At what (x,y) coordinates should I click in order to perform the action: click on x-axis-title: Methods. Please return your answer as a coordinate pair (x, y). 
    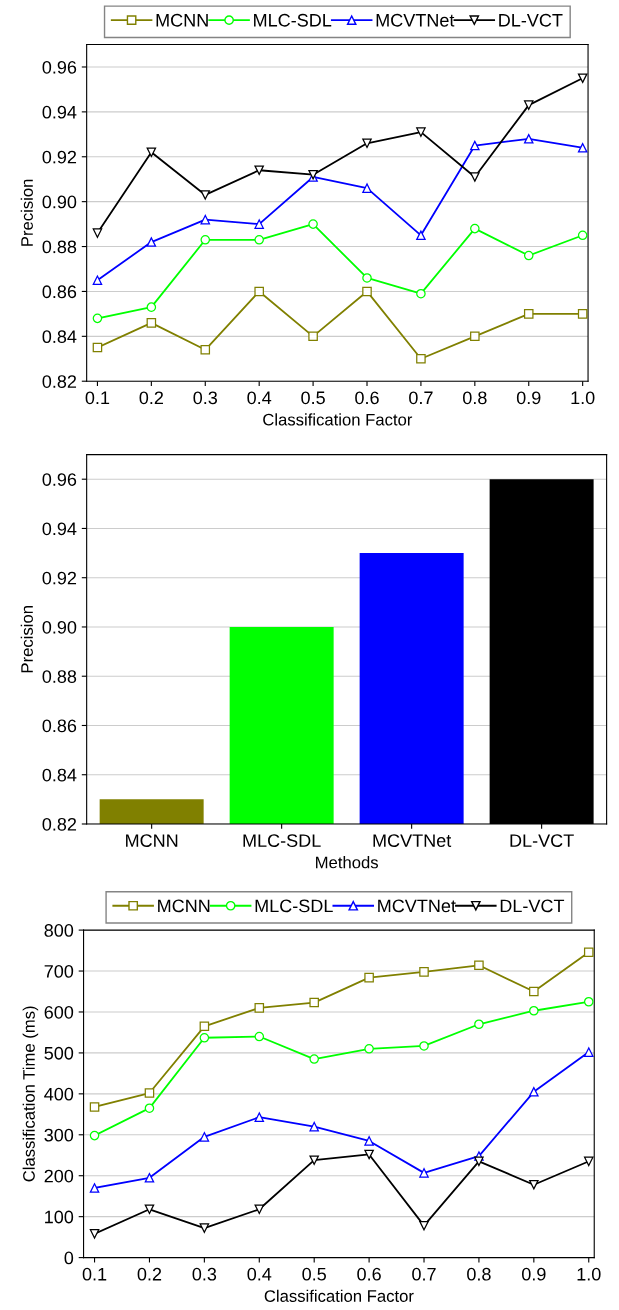
    Looking at the image, I should click on (347, 862).